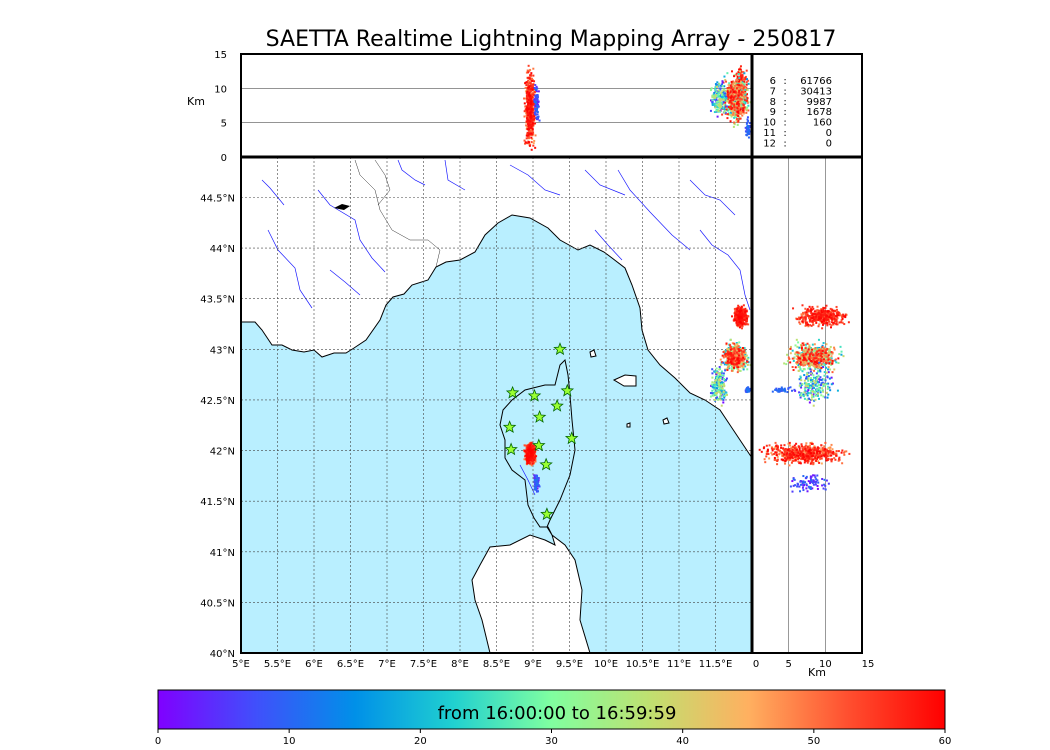 This screenshot has height=750, width=1050. I want to click on longitude-tick-label: 5°E, so click(241, 664).